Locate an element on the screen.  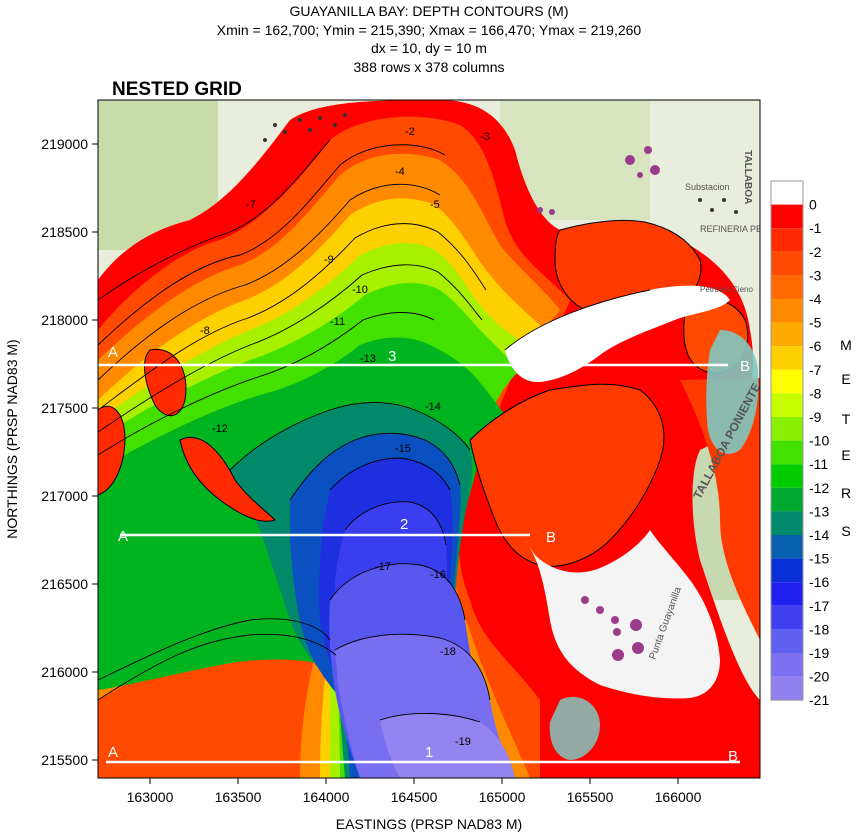
colorbar-label: -8 is located at coordinates (815, 393).